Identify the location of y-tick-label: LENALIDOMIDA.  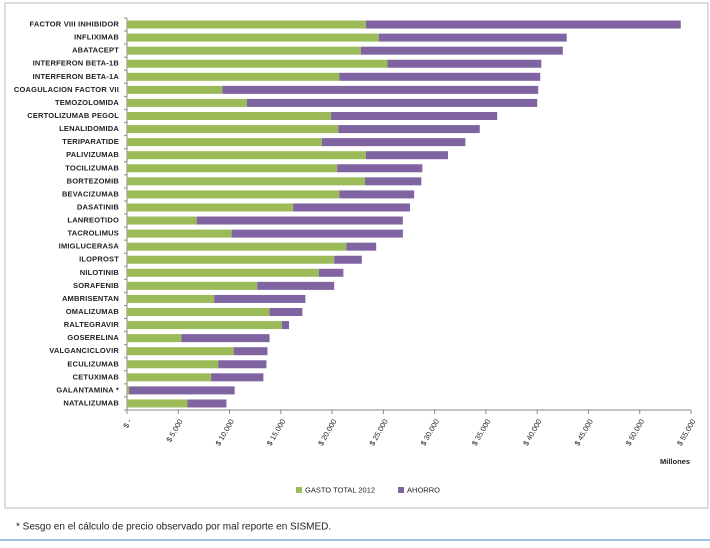
(89, 128).